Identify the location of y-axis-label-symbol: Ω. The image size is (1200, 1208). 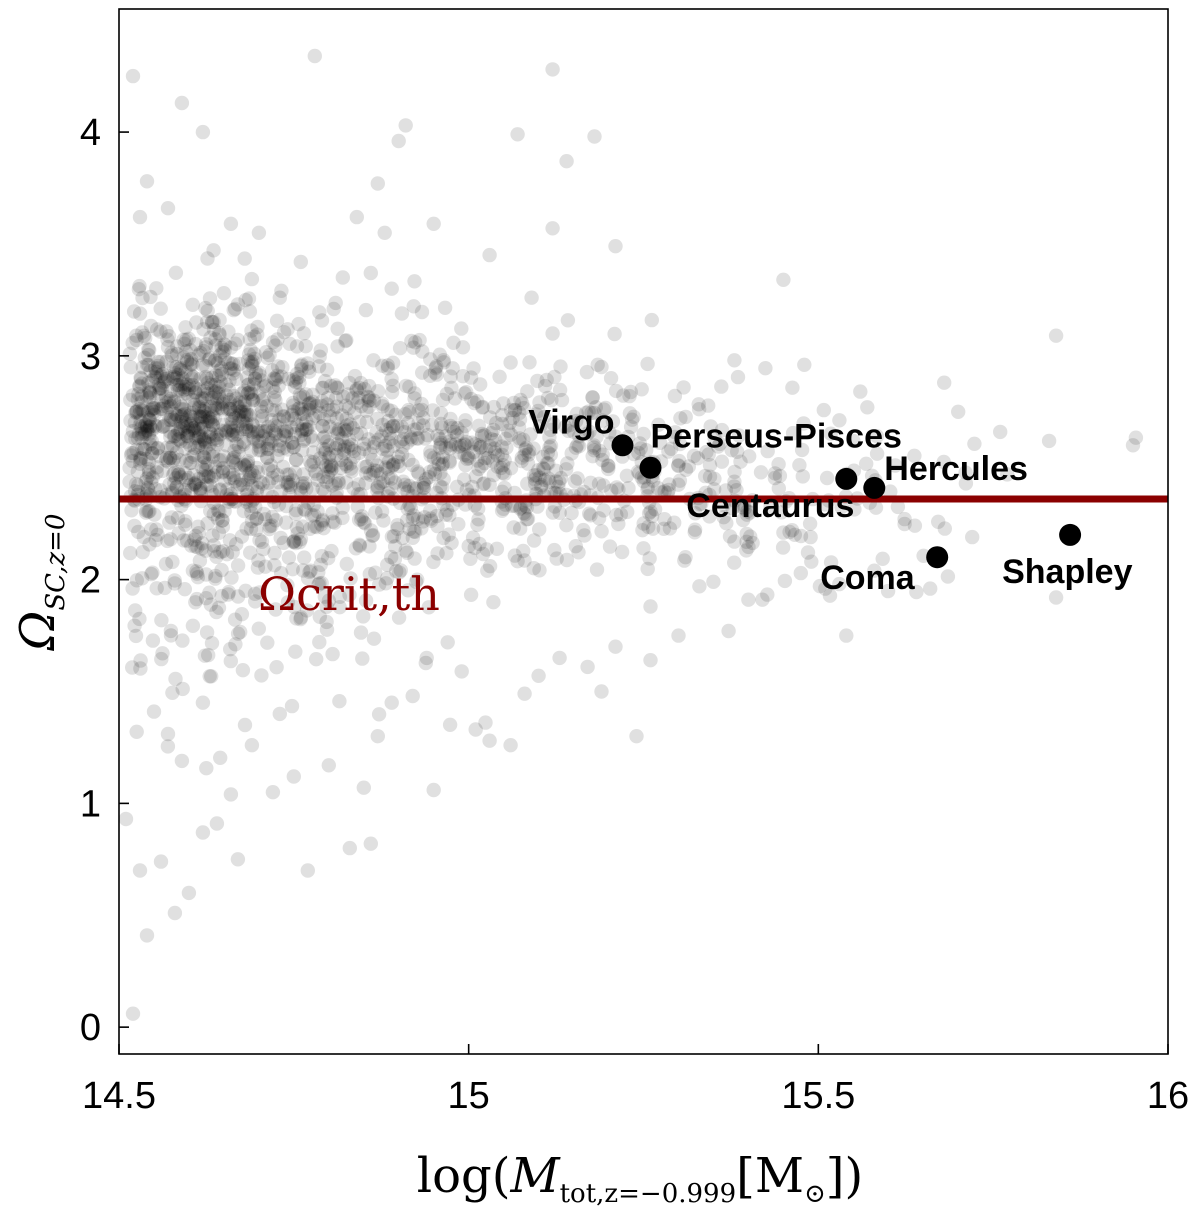
(38, 631).